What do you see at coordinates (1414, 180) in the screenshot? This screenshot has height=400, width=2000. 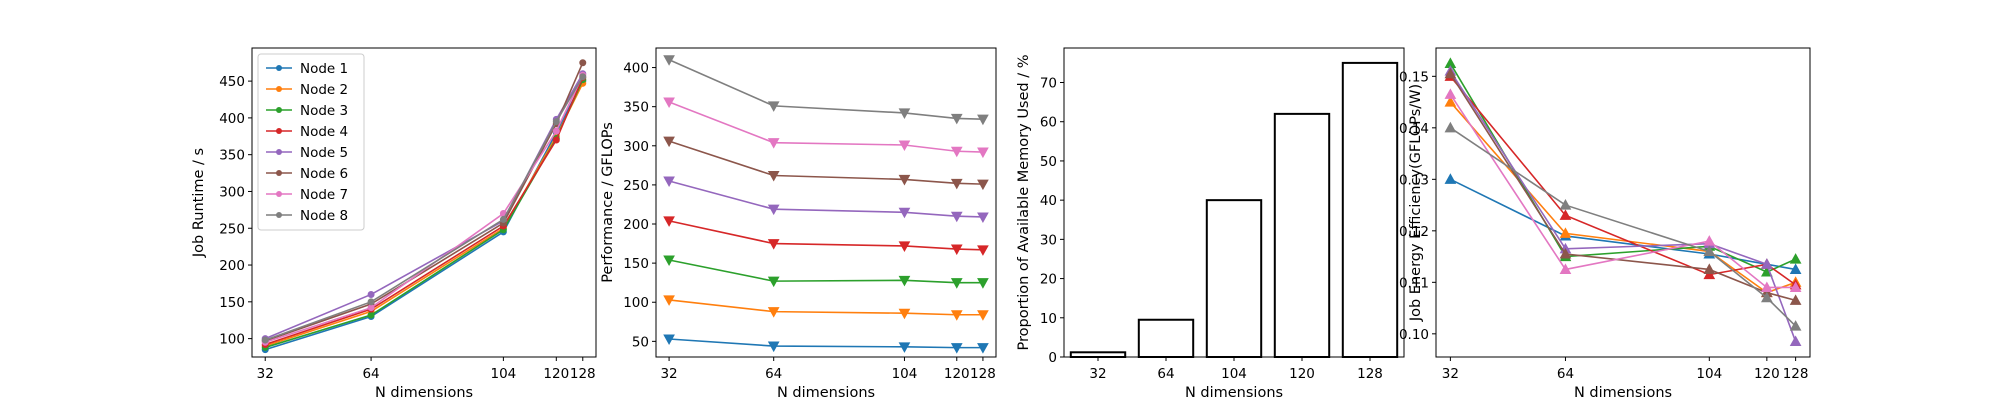 I see `y-tick-label: 0.13` at bounding box center [1414, 180].